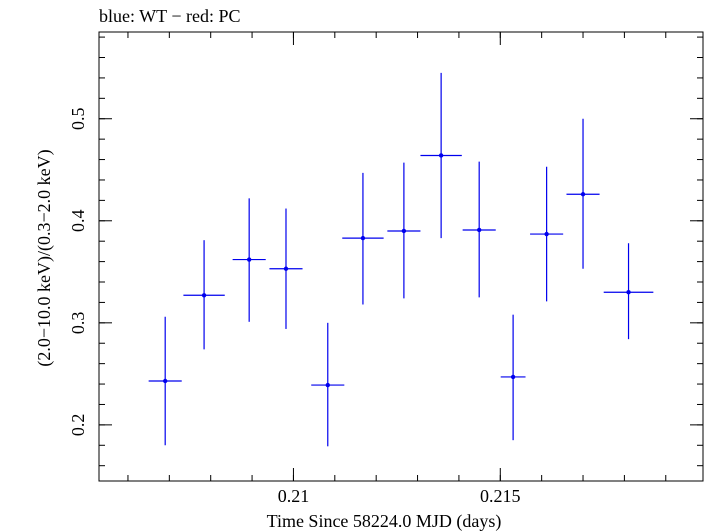  What do you see at coordinates (78, 323) in the screenshot?
I see `y-tick-label: 0.3` at bounding box center [78, 323].